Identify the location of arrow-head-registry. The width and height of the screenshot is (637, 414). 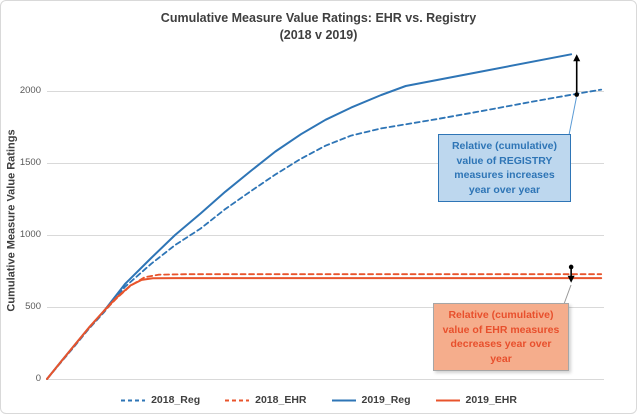
(577, 58).